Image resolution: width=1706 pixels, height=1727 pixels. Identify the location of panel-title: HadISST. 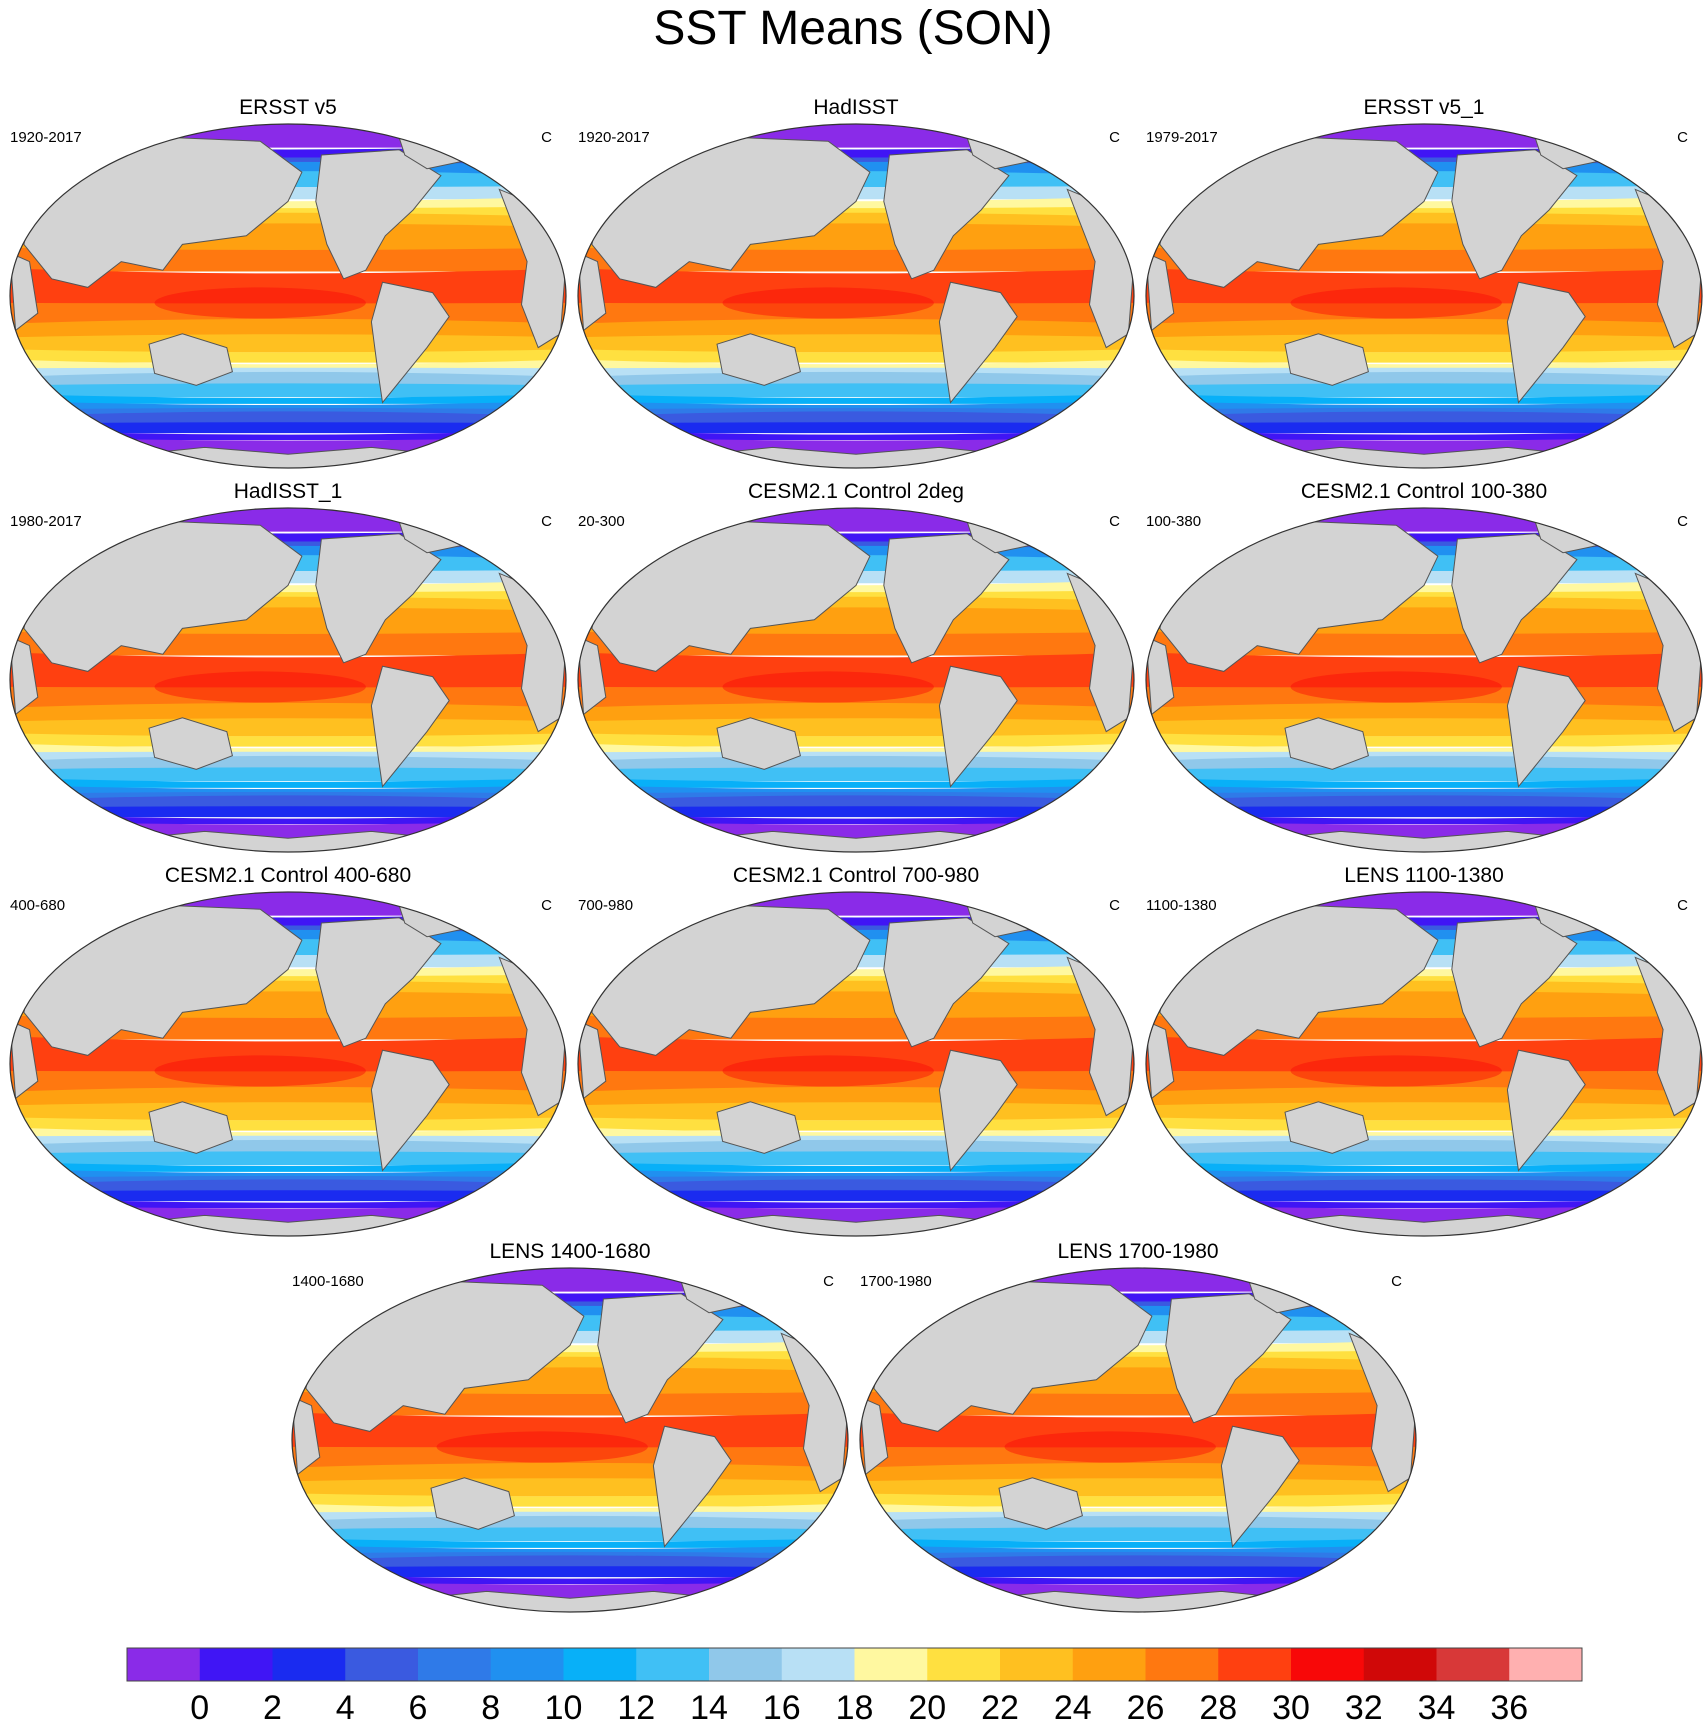
(855, 107).